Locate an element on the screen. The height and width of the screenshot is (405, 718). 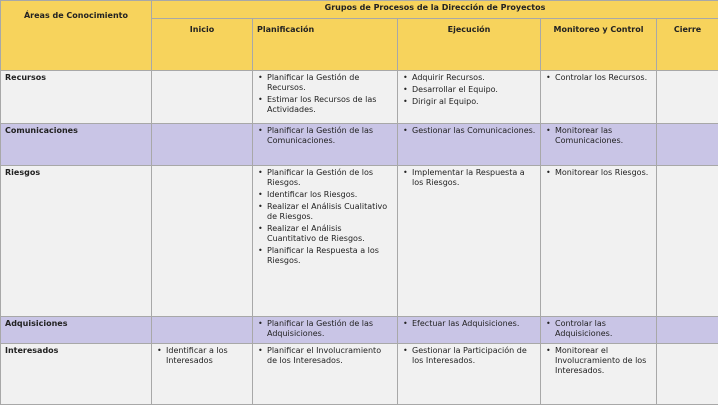
process-item: Implementar la Respuesta a los Riesgos. is located at coordinates (474, 178).